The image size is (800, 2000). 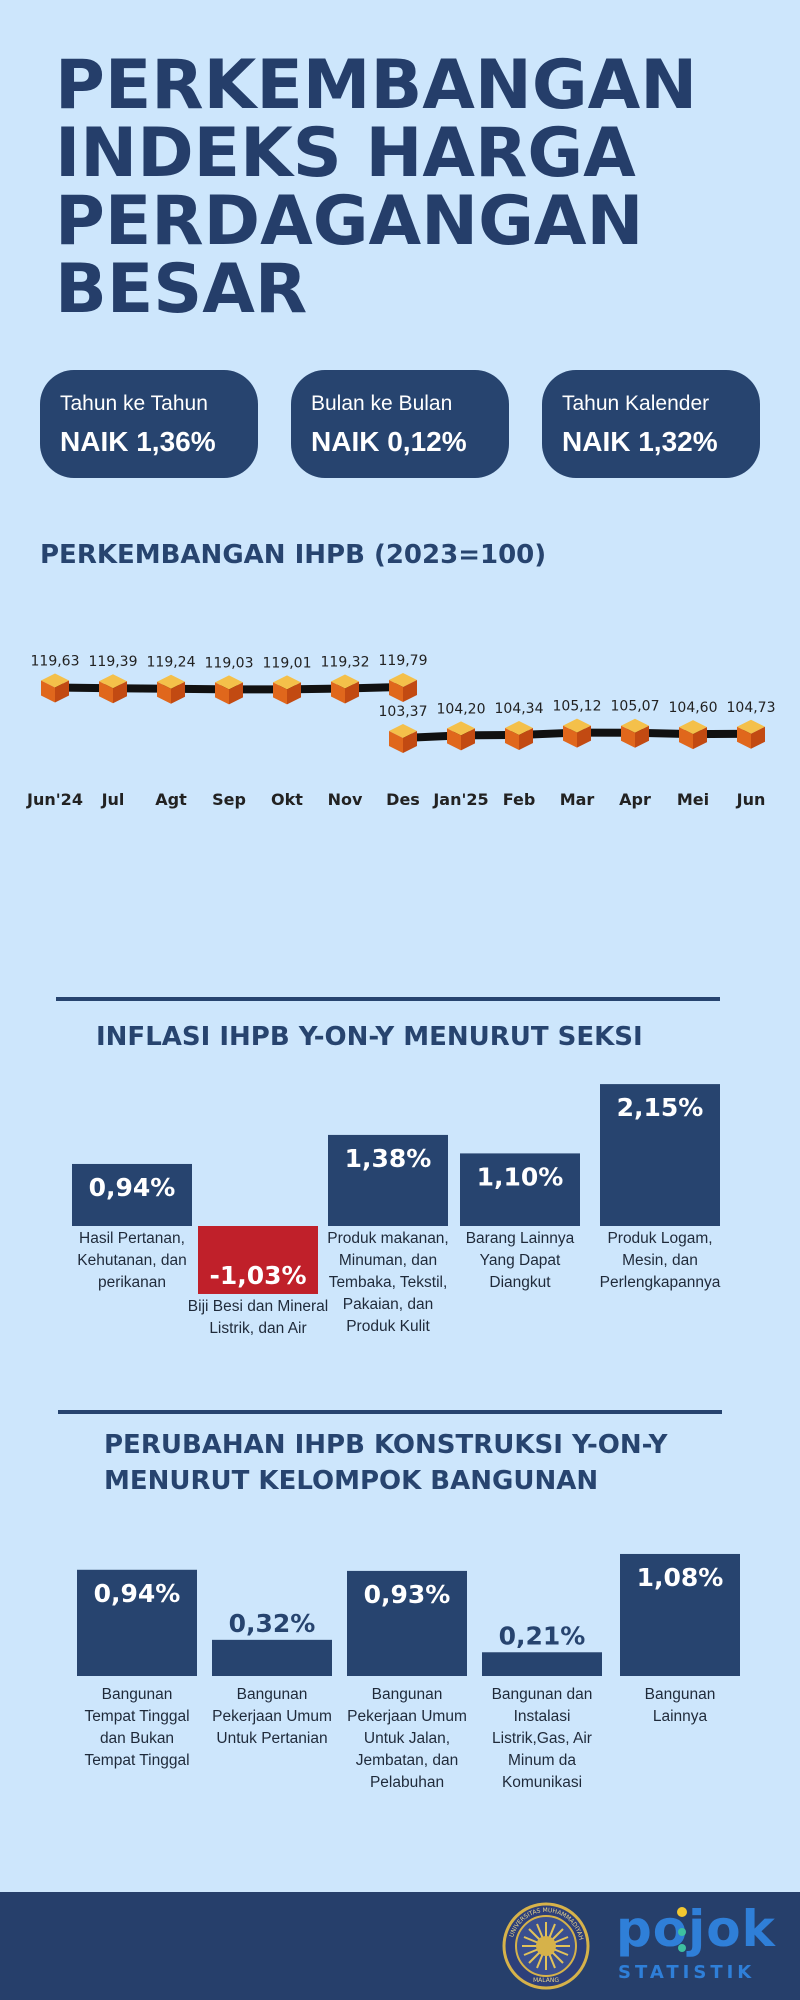 What do you see at coordinates (181, 289) in the screenshot?
I see `title-line: BESAR` at bounding box center [181, 289].